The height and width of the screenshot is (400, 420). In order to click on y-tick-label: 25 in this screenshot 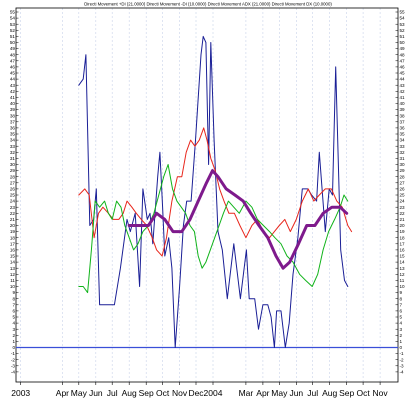, I will do `click(13, 195)`.